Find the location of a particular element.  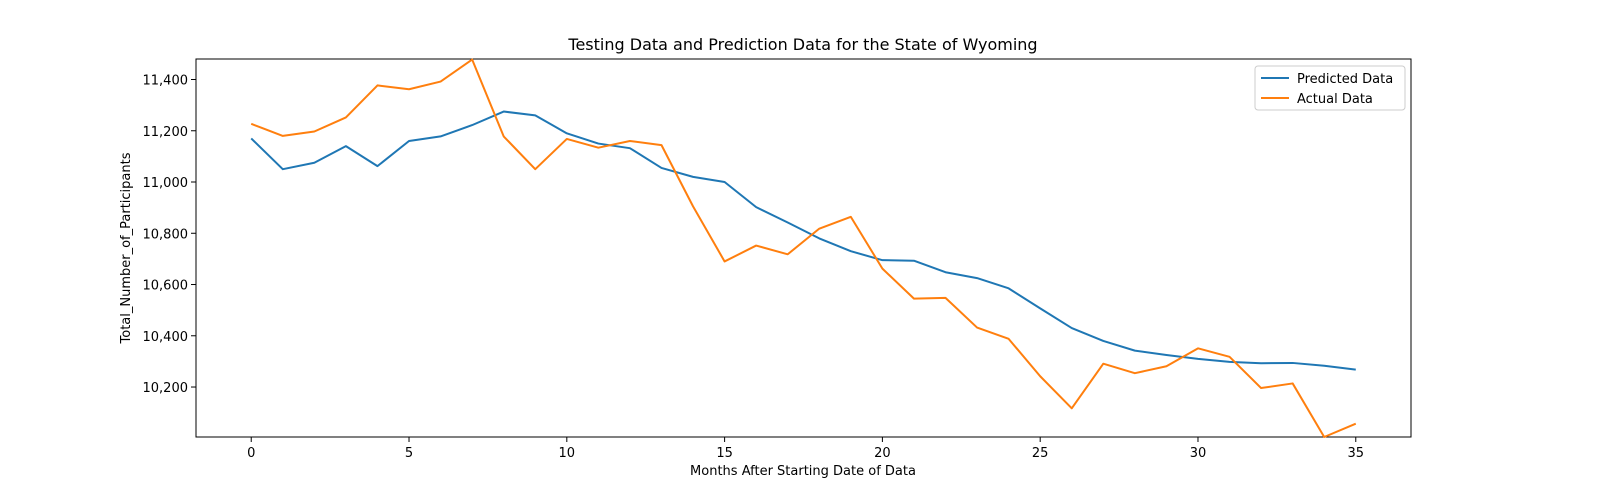

legend-label: Actual Data is located at coordinates (1335, 99).